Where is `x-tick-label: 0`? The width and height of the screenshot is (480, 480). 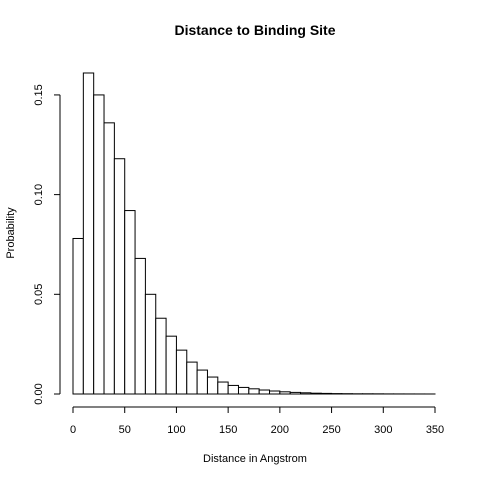 x-tick-label: 0 is located at coordinates (73, 430).